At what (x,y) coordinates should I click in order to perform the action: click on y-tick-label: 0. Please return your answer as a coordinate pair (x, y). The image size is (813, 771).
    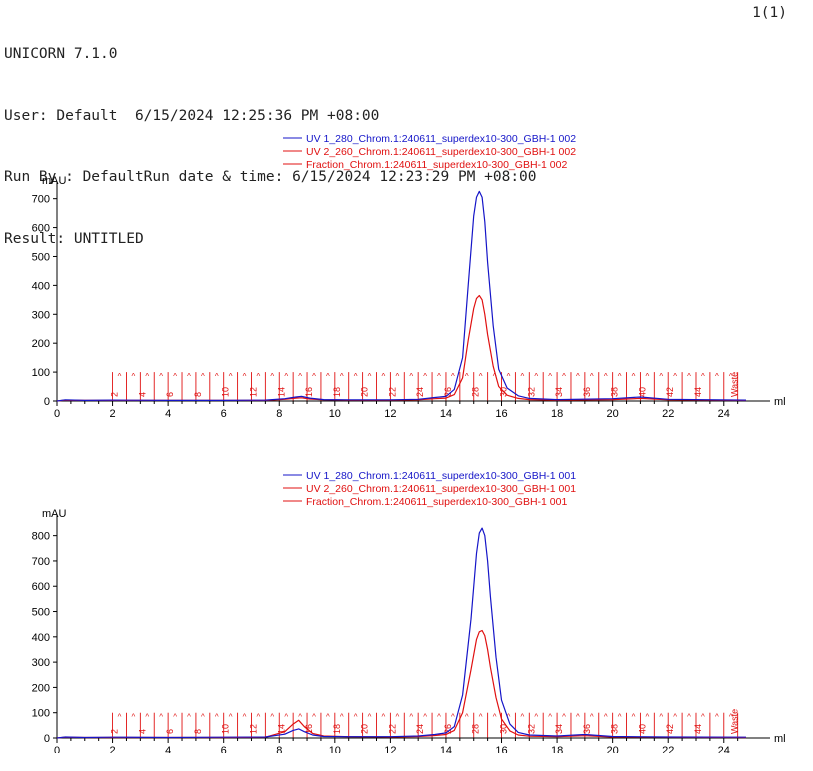
    Looking at the image, I should click on (47, 402).